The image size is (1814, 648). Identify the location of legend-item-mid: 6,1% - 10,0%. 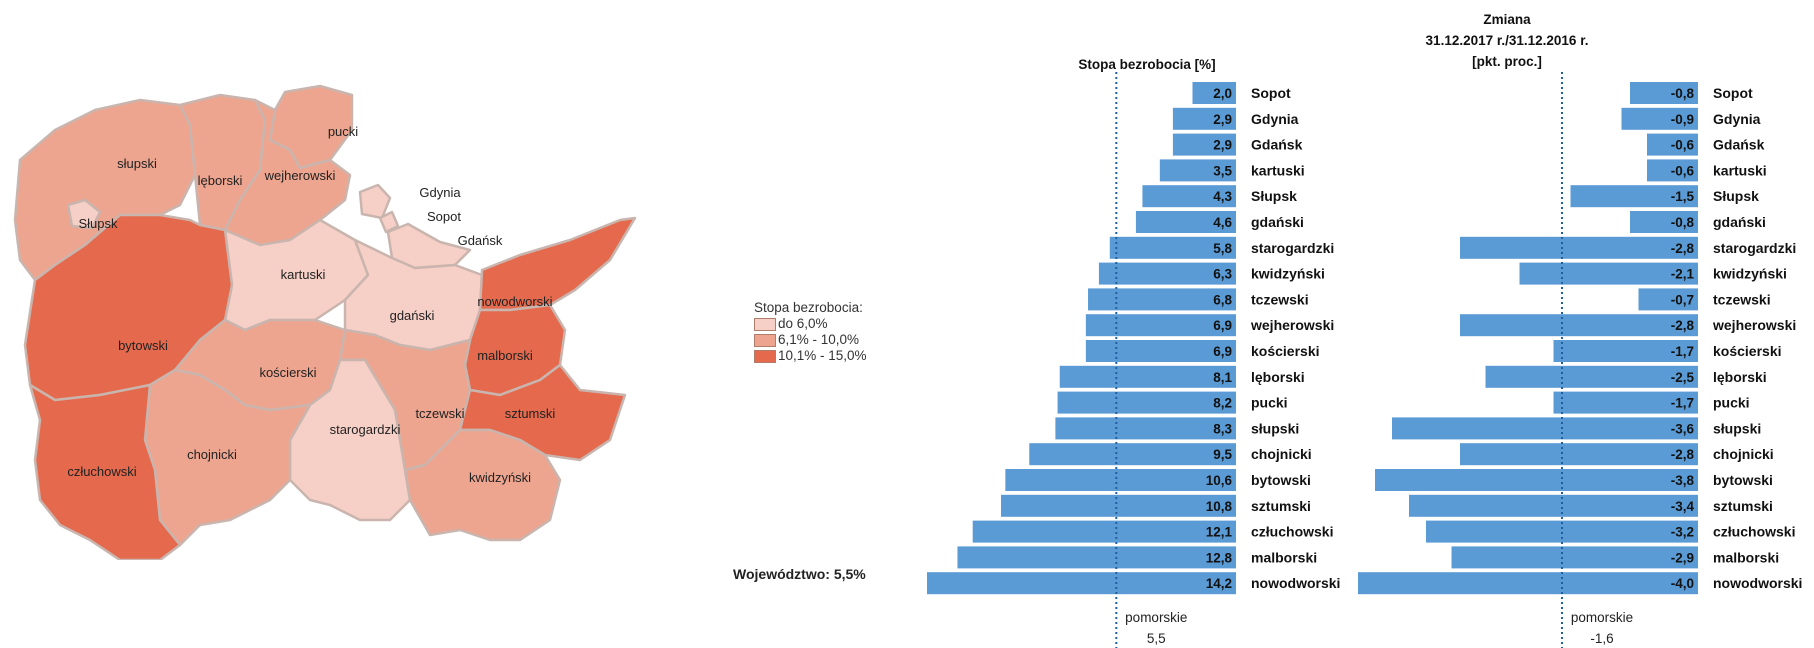
(810, 340).